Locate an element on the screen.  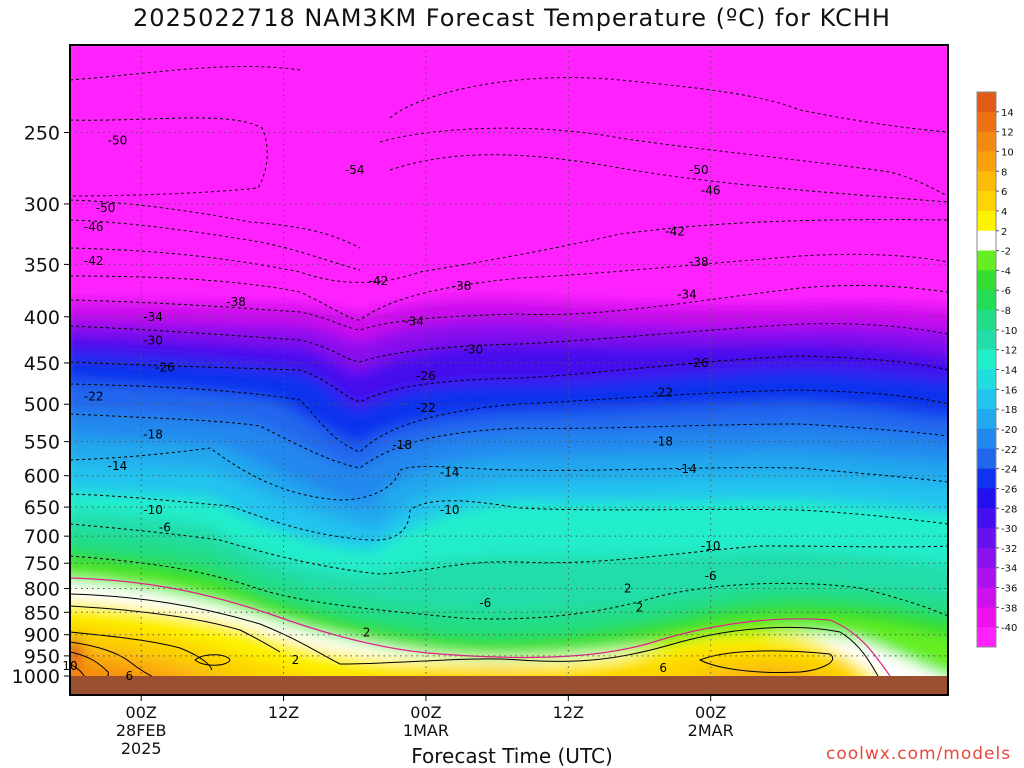
colorbar-label: -28 is located at coordinates (1009, 509).